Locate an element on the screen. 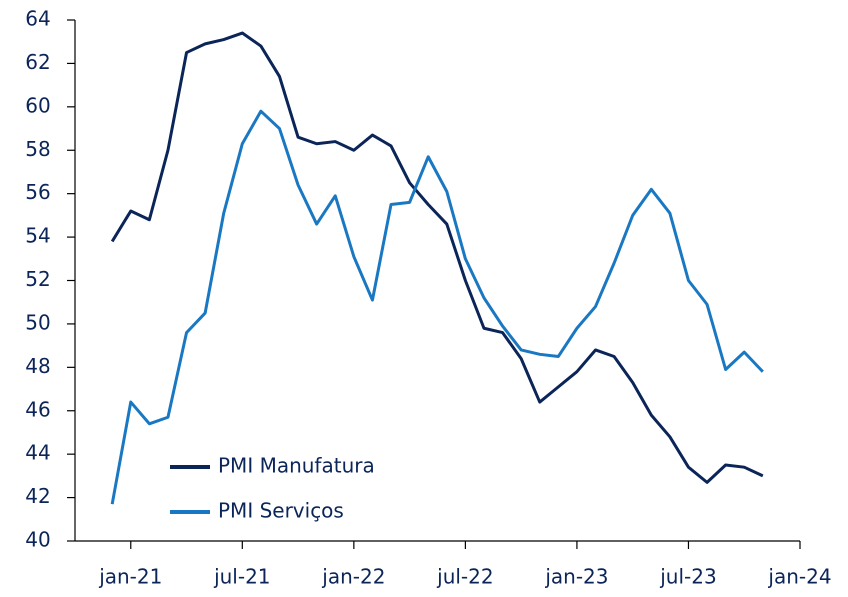 The image size is (848, 597). y-tick-label: 52 is located at coordinates (37, 279).